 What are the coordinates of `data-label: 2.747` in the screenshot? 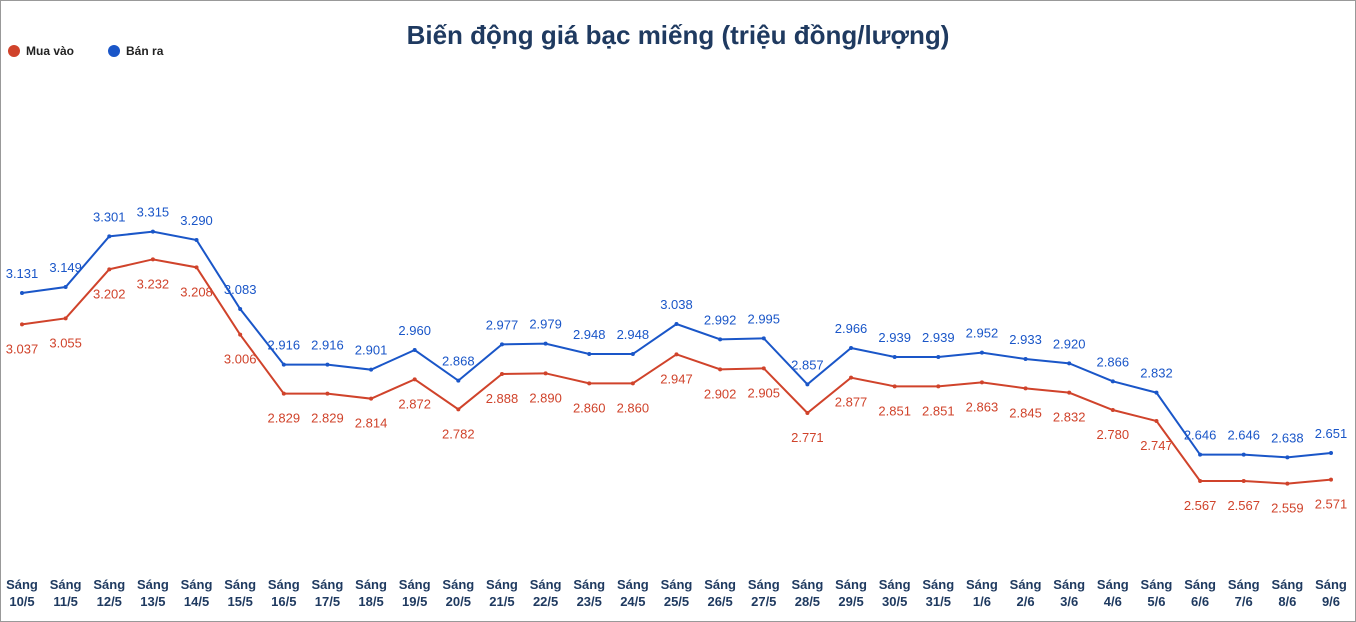 It's located at (1156, 445).